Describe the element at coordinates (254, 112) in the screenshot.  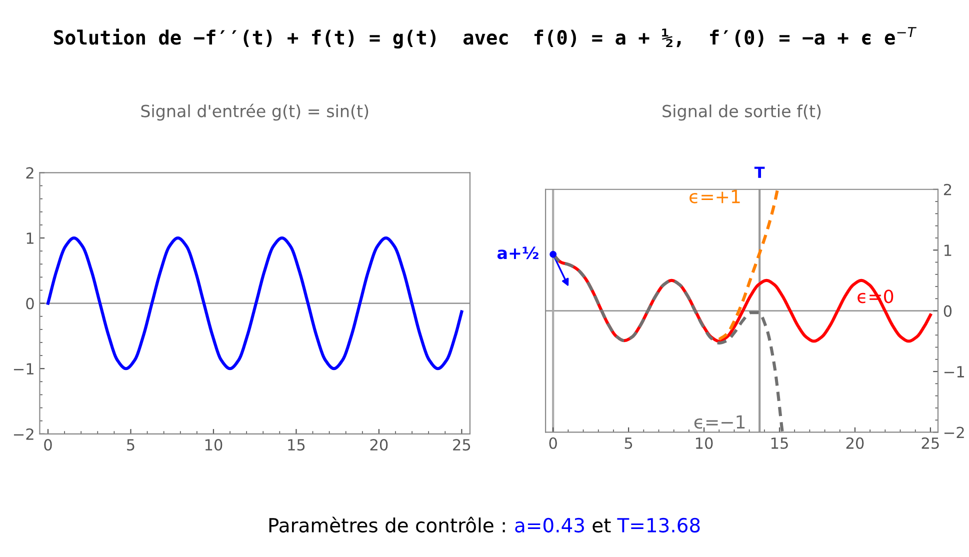
I see `chart-title: Signal d'entrée g(t) = sin(t)` at that location.